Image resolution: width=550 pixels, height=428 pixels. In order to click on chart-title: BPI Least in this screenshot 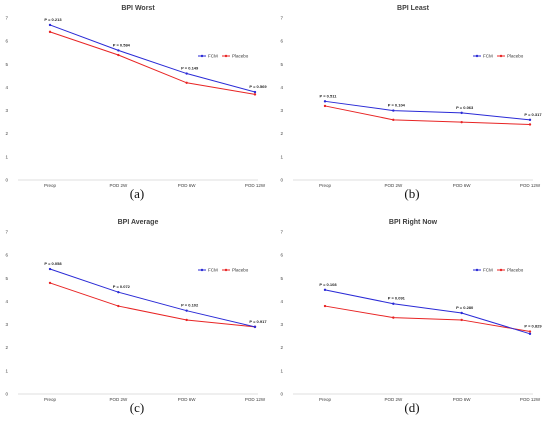, I will do `click(413, 8)`.